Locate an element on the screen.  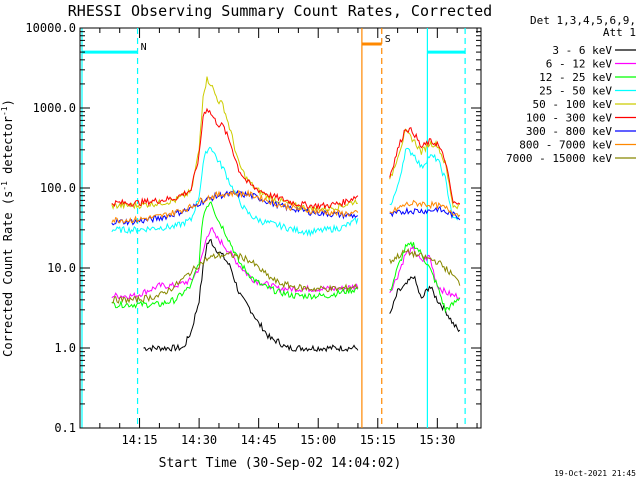
x-tick-label: 14:45 is located at coordinates (259, 440).